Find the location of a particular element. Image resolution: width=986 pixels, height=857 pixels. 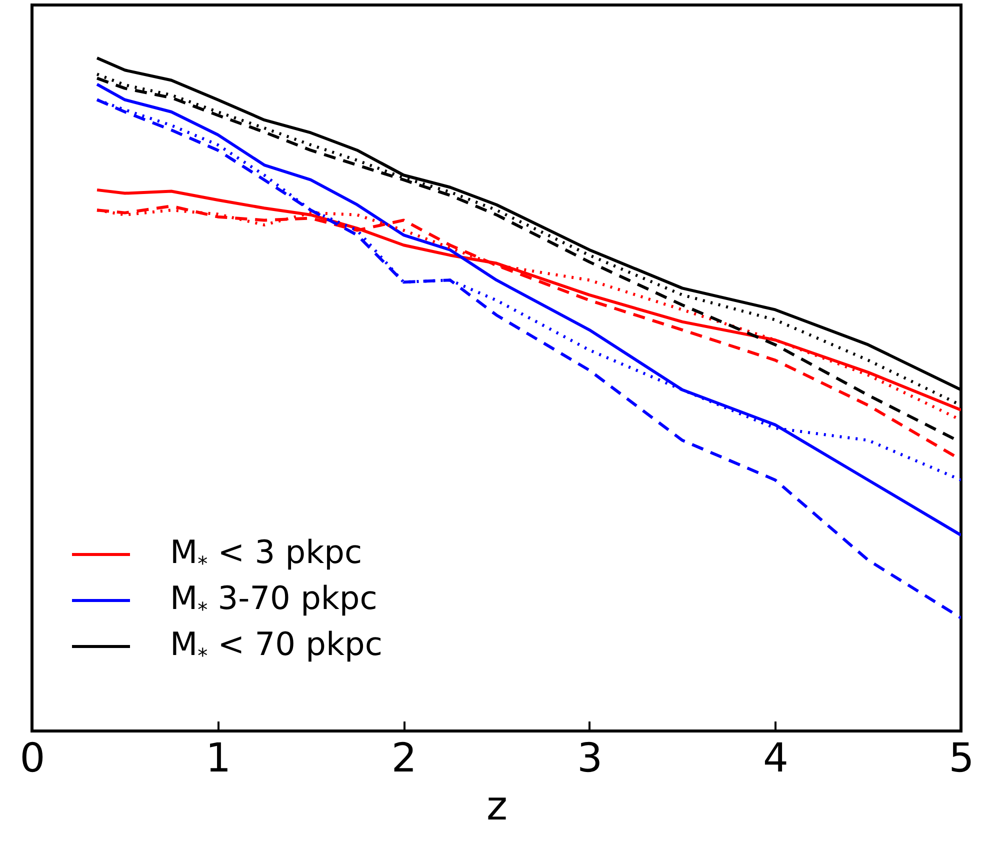

x-tick-label: 0 is located at coordinates (33, 759).